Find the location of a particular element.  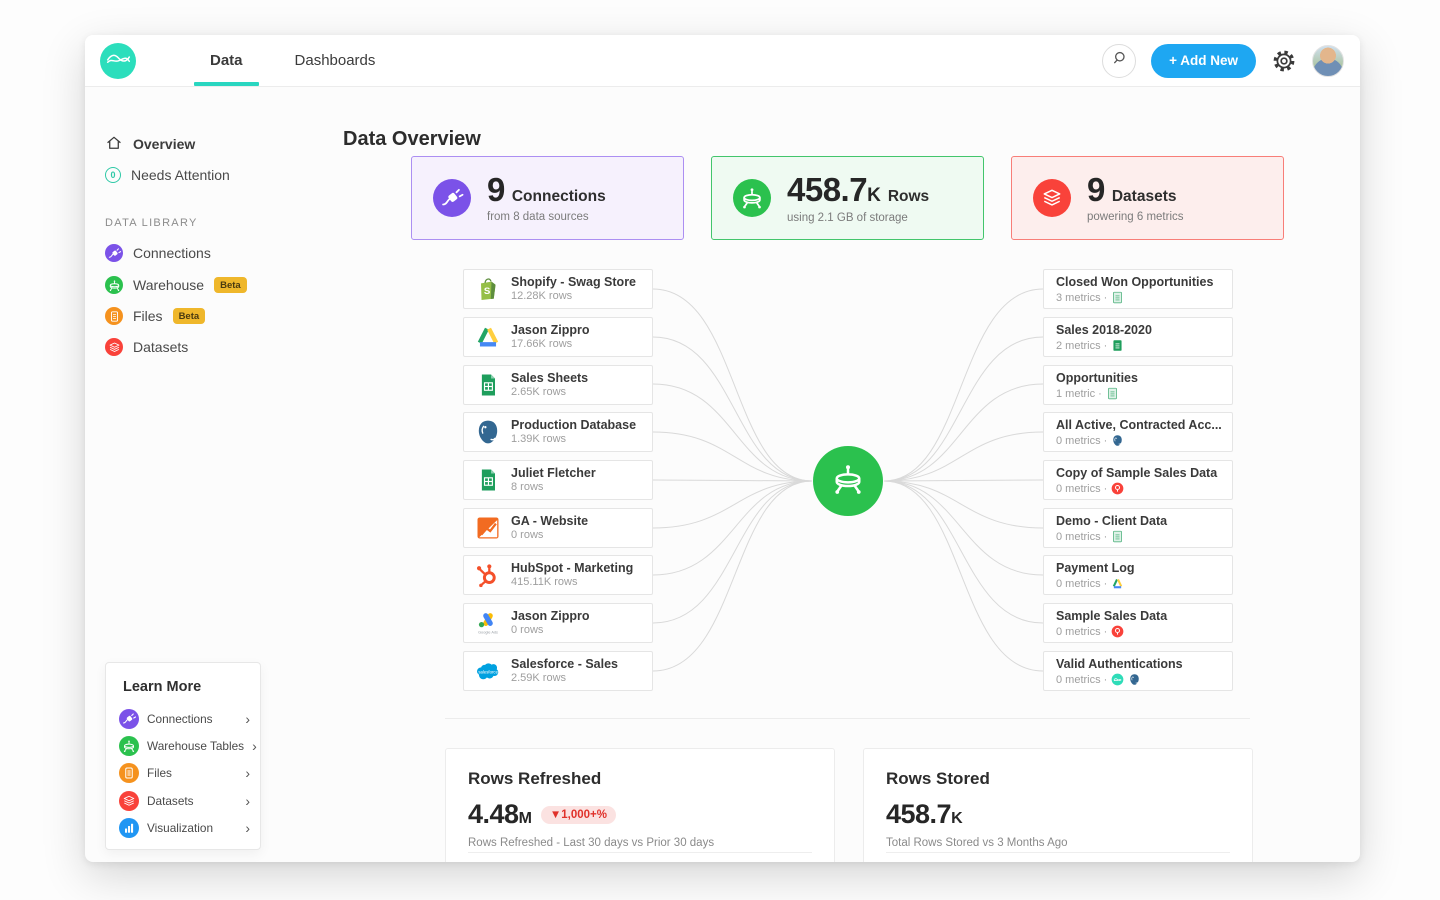

dataset-card-demo-client: Demo - Client Data 0 metrics · is located at coordinates (1138, 528).